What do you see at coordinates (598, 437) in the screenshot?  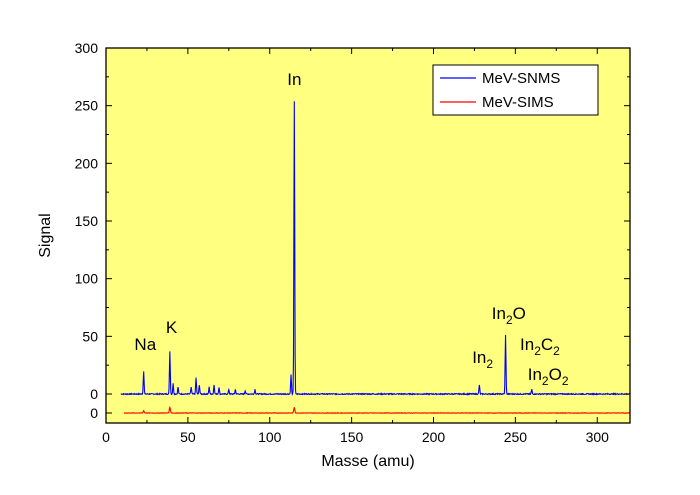 I see `x-tick-label: 300` at bounding box center [598, 437].